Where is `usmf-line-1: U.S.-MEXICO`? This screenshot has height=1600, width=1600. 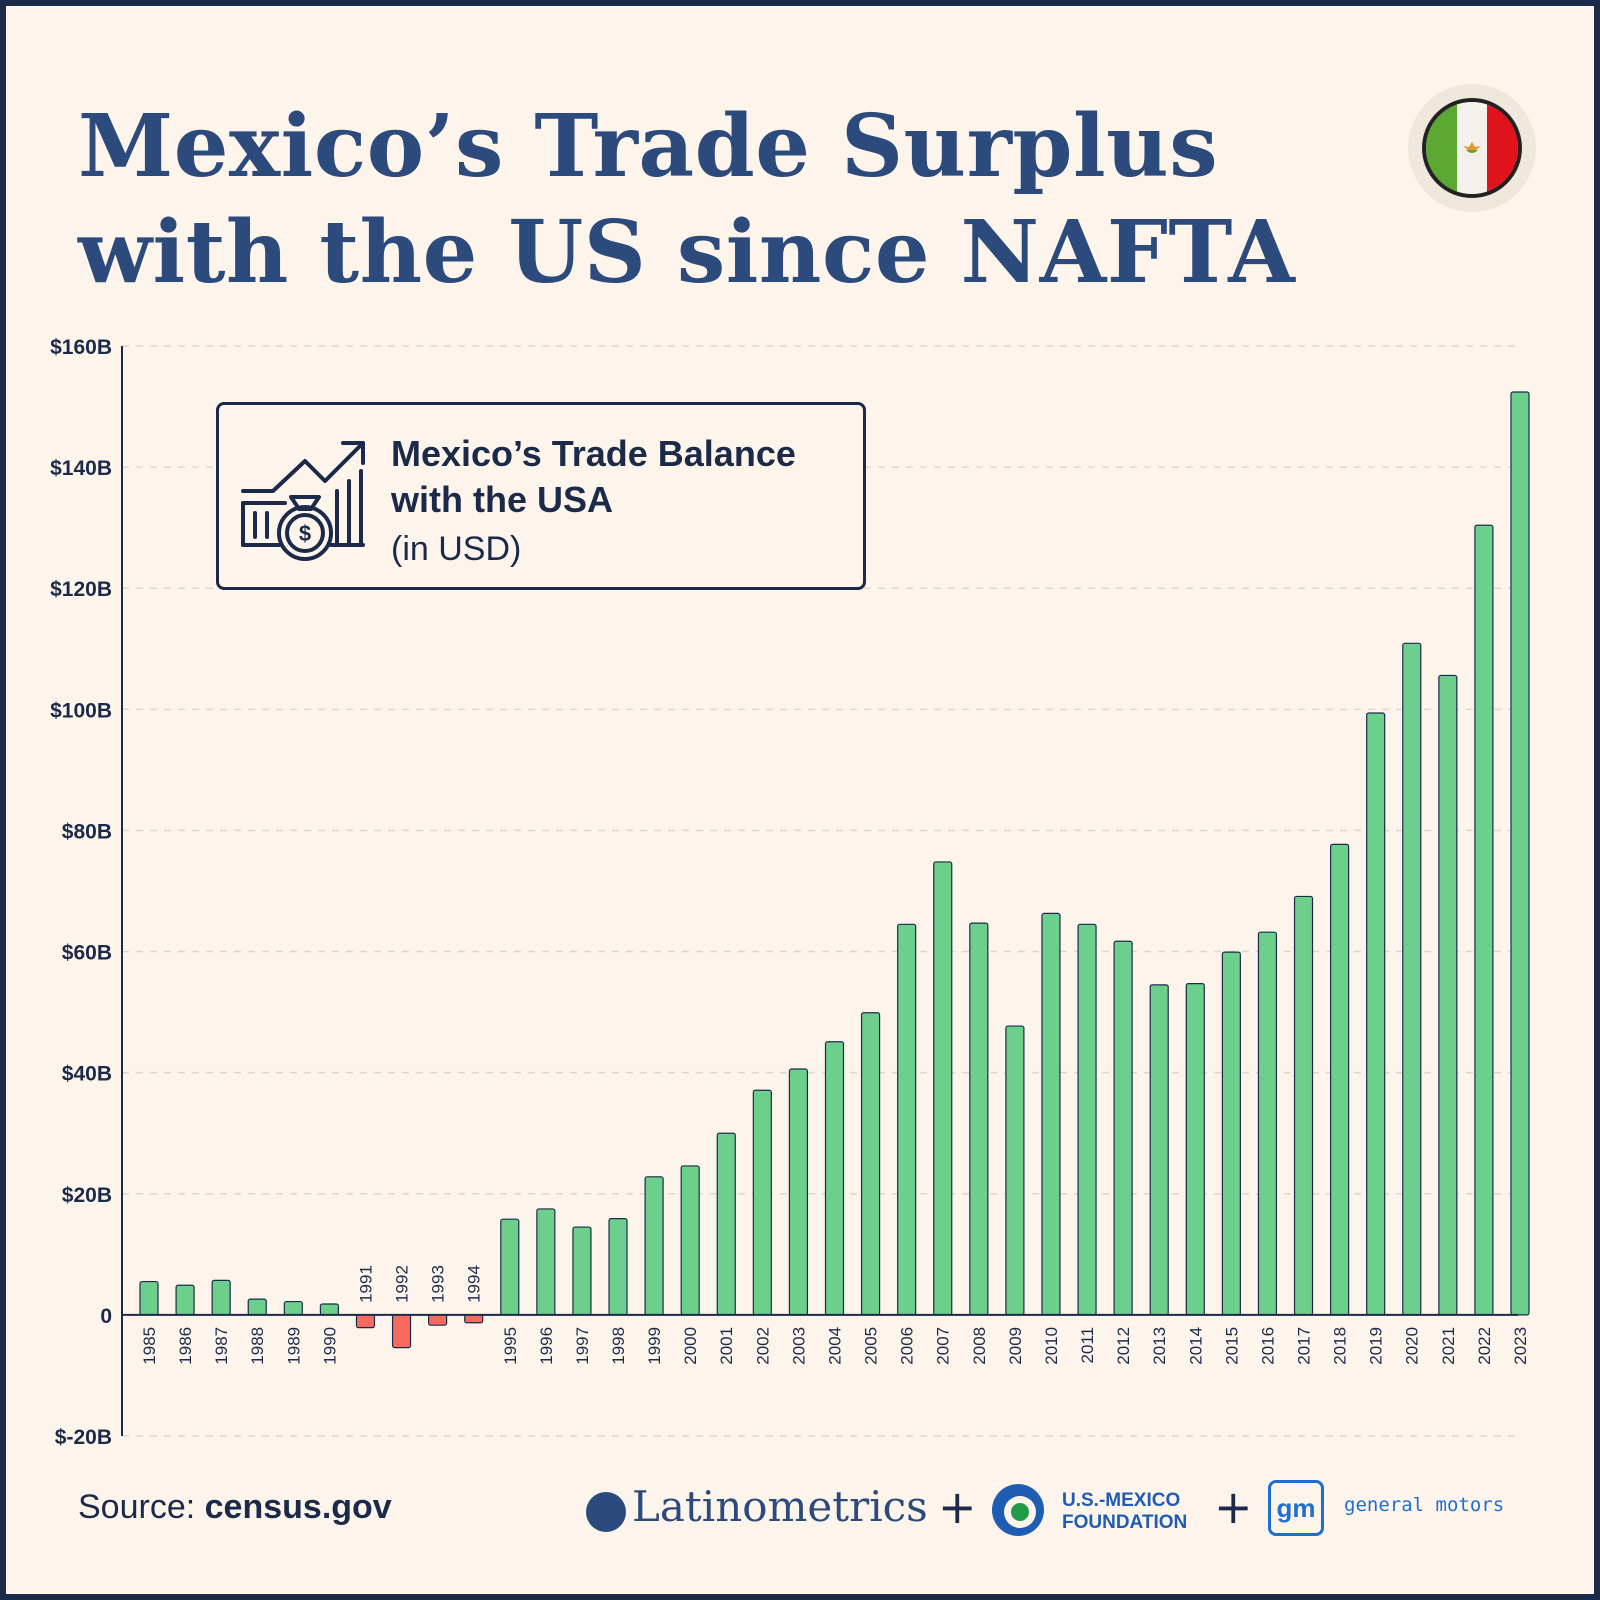
usmf-line-1: U.S.-MEXICO is located at coordinates (1121, 1500).